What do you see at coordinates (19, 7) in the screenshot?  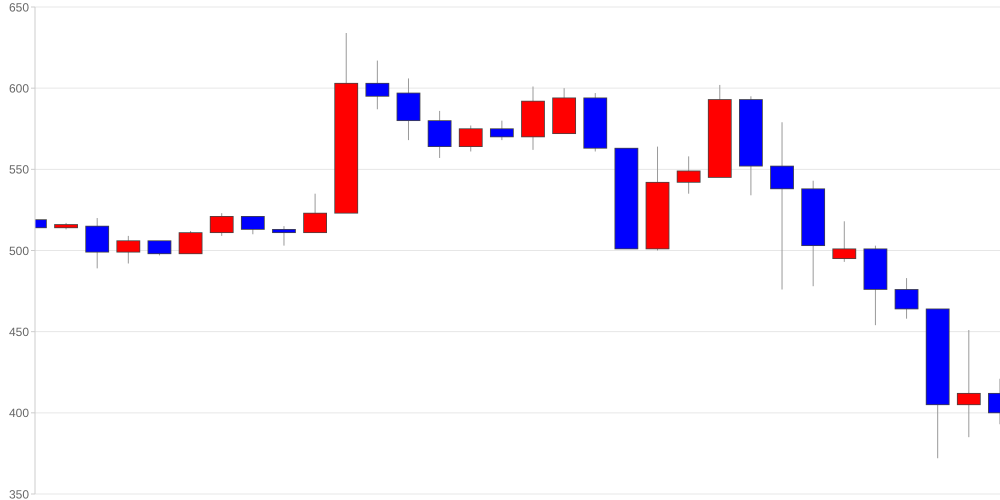 I see `y-tick-label: 650` at bounding box center [19, 7].